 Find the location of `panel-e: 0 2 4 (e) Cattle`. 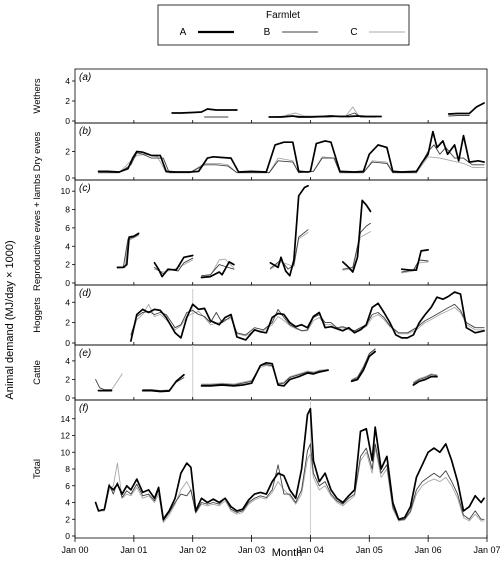

panel-e: 0 2 4 (e) Cattle is located at coordinates (260, 373).